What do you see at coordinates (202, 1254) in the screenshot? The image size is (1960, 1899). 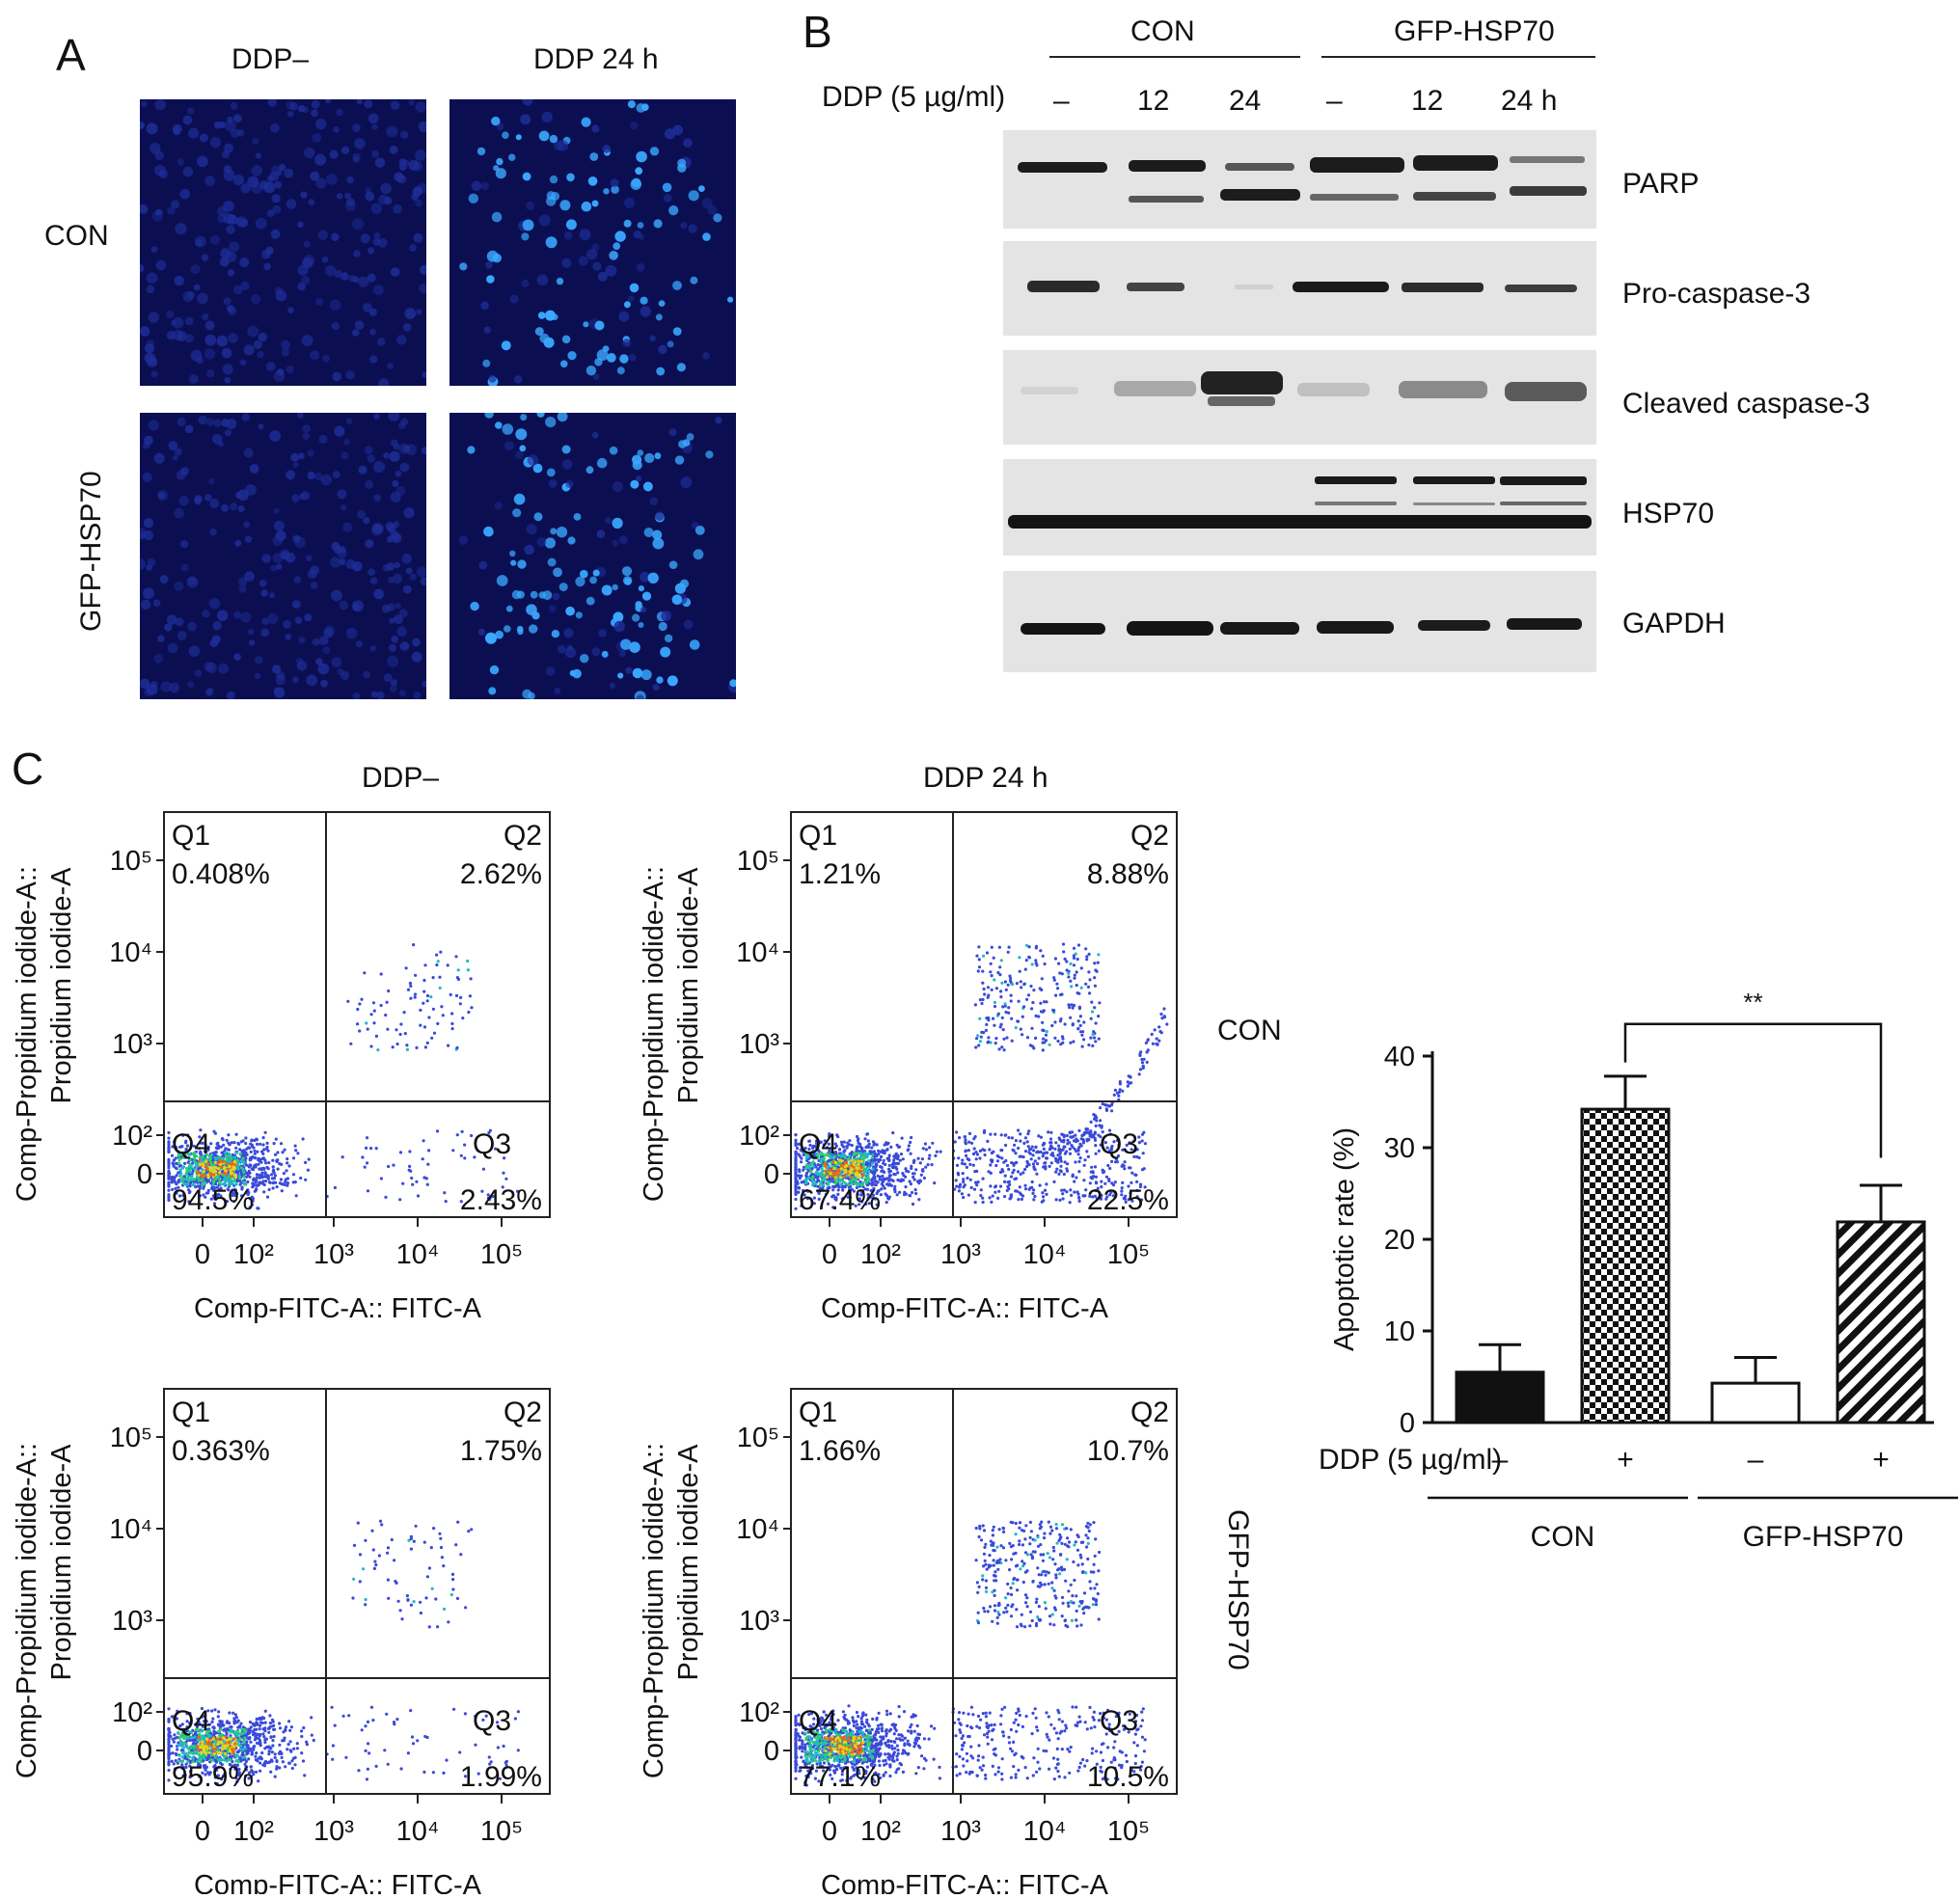 I see `x-tick-label: 0` at bounding box center [202, 1254].